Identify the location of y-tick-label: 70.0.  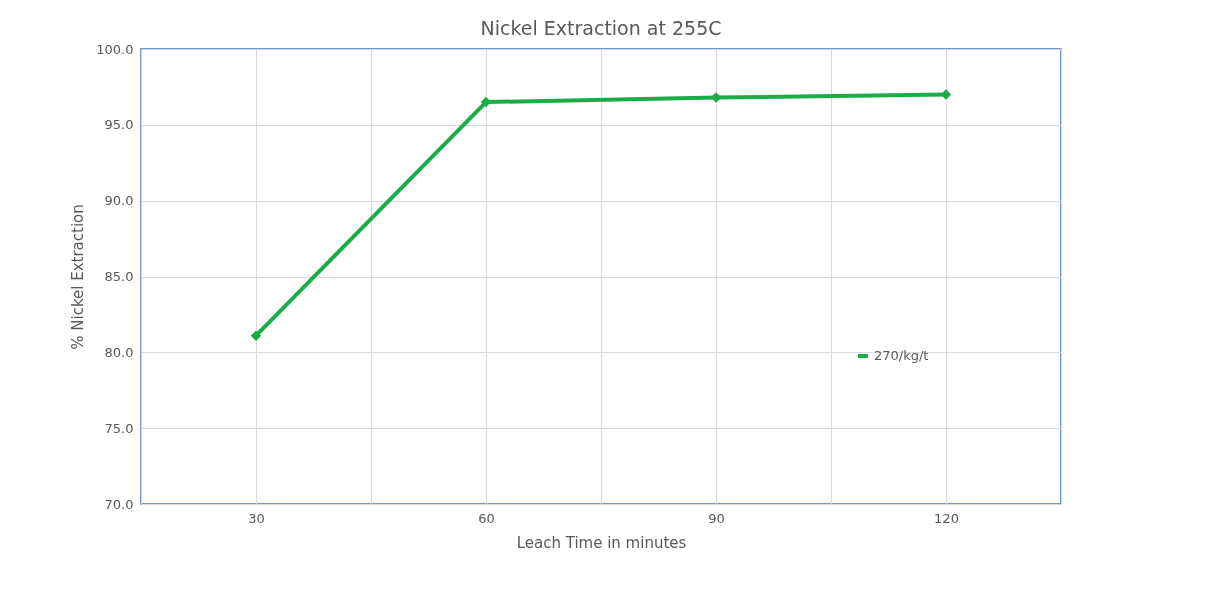
(119, 504).